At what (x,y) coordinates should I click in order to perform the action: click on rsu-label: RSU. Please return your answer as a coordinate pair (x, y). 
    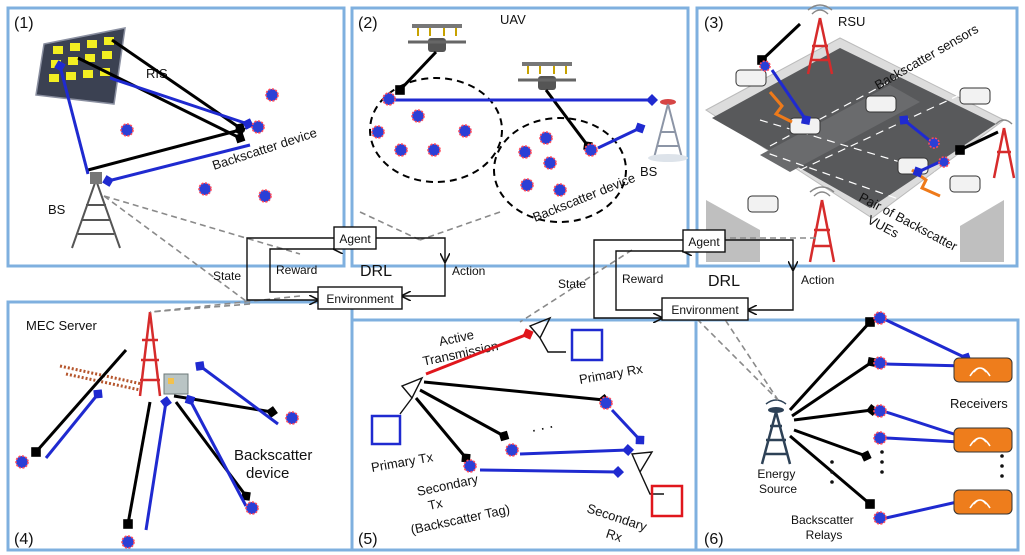
    Looking at the image, I should click on (851, 21).